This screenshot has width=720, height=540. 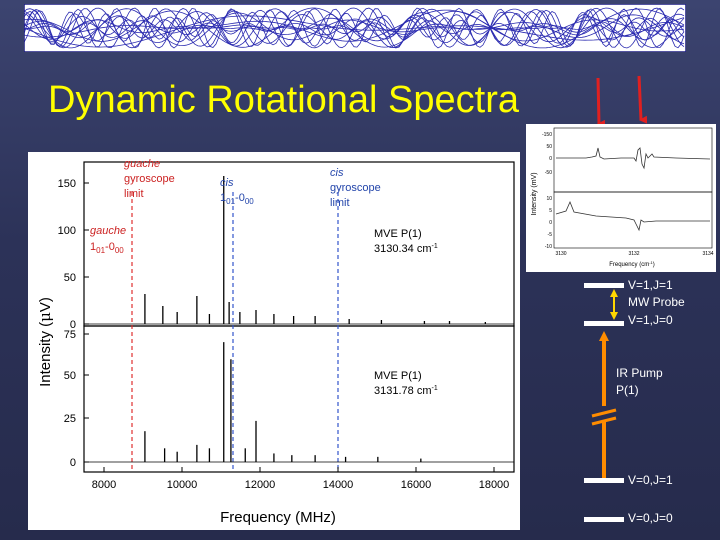 I want to click on inset-top-trace, so click(x=633, y=158).